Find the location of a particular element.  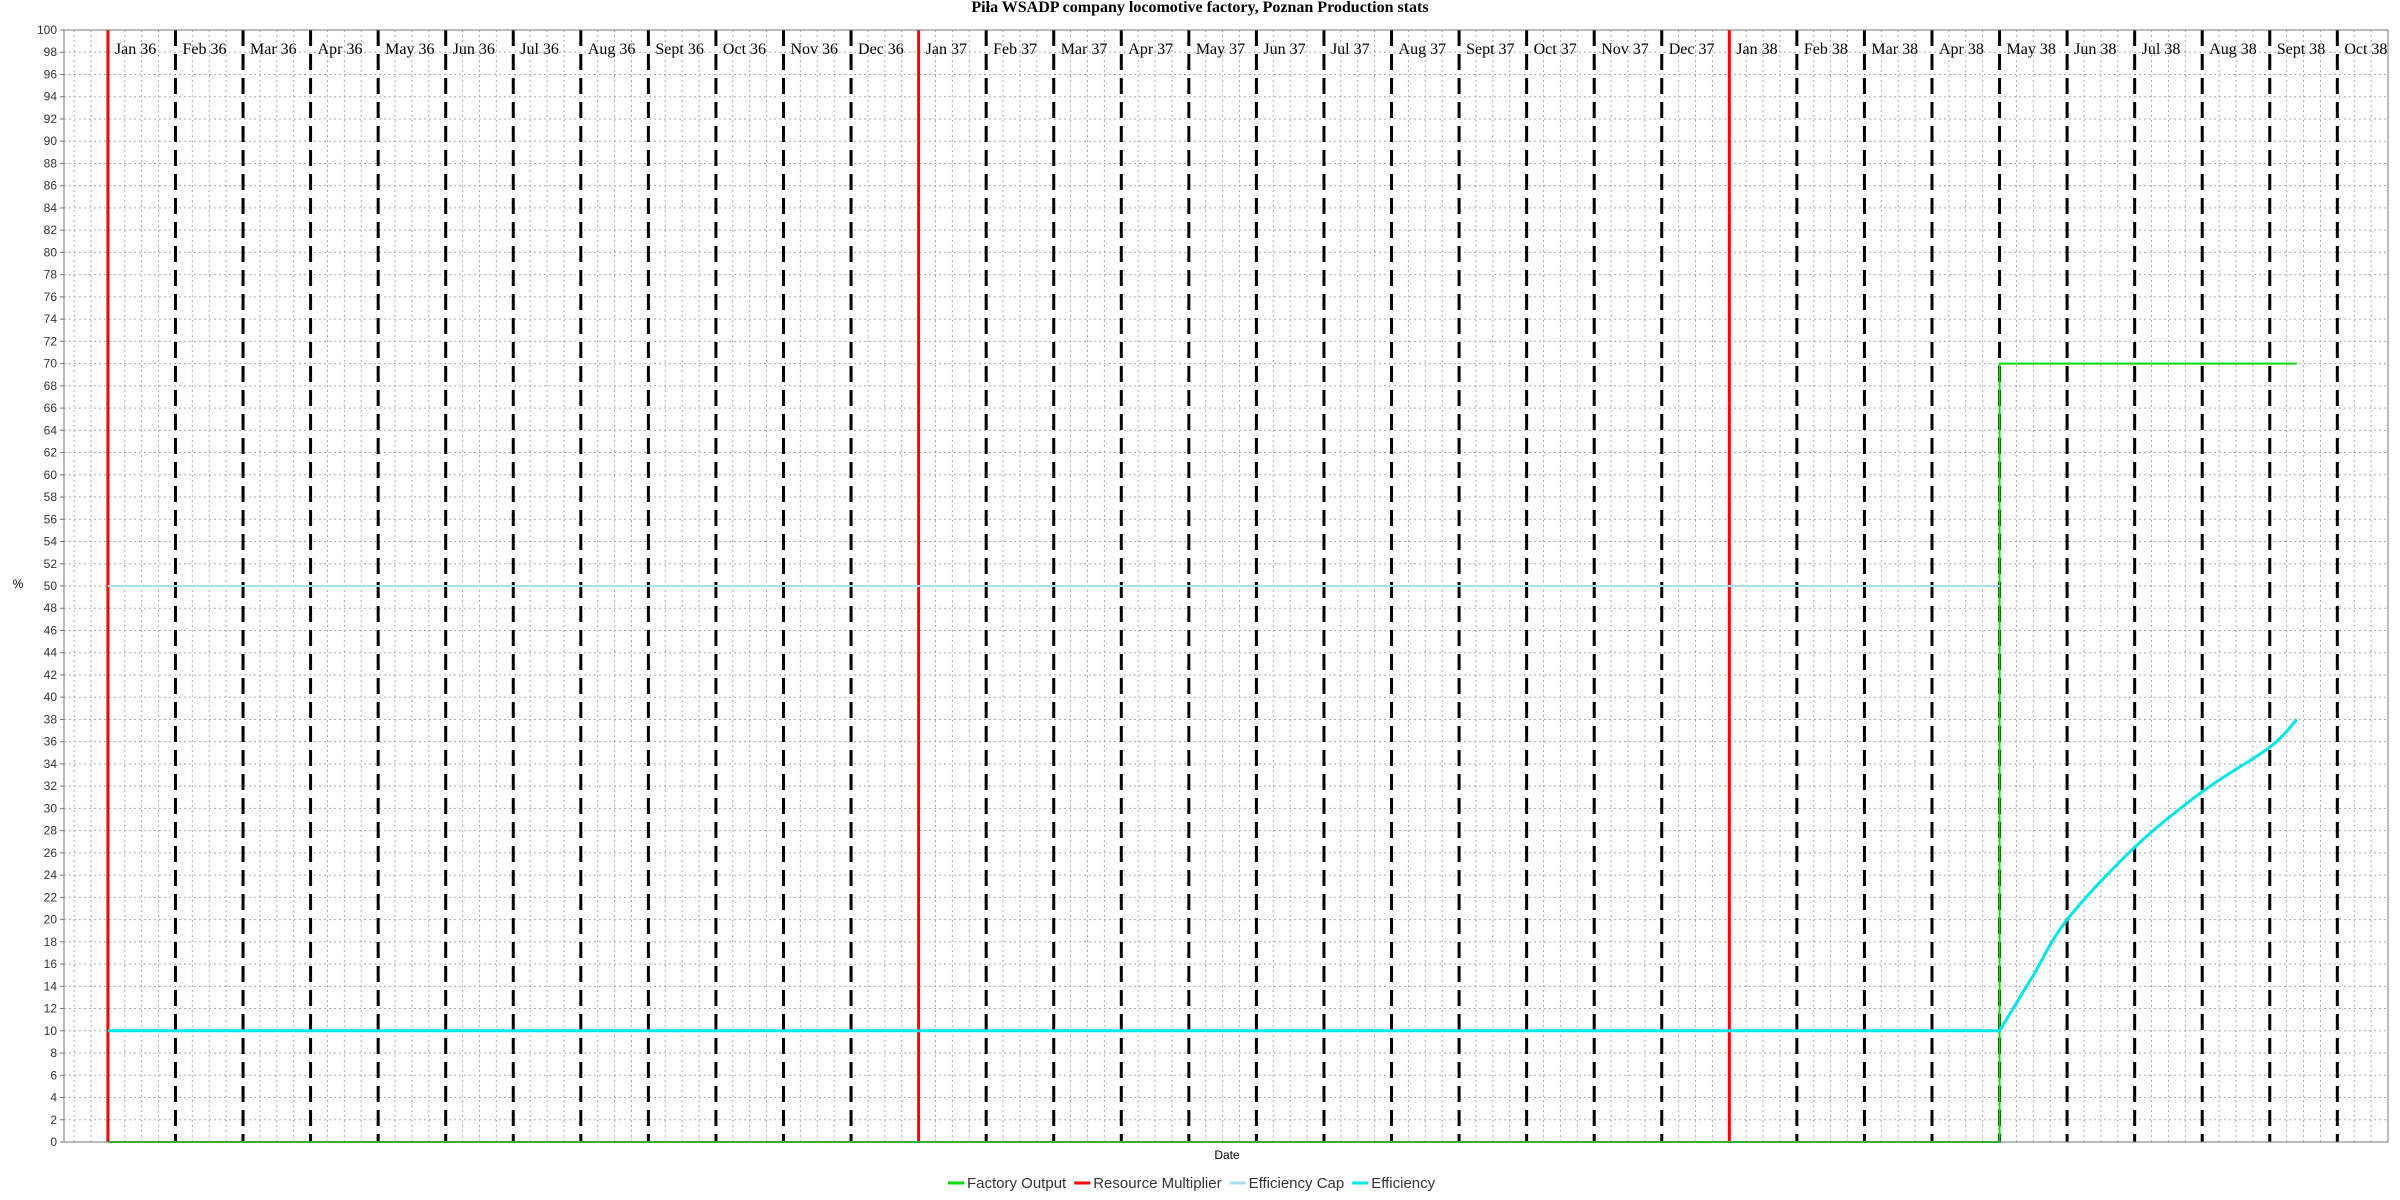

month-label: Aug 38 is located at coordinates (2233, 49).